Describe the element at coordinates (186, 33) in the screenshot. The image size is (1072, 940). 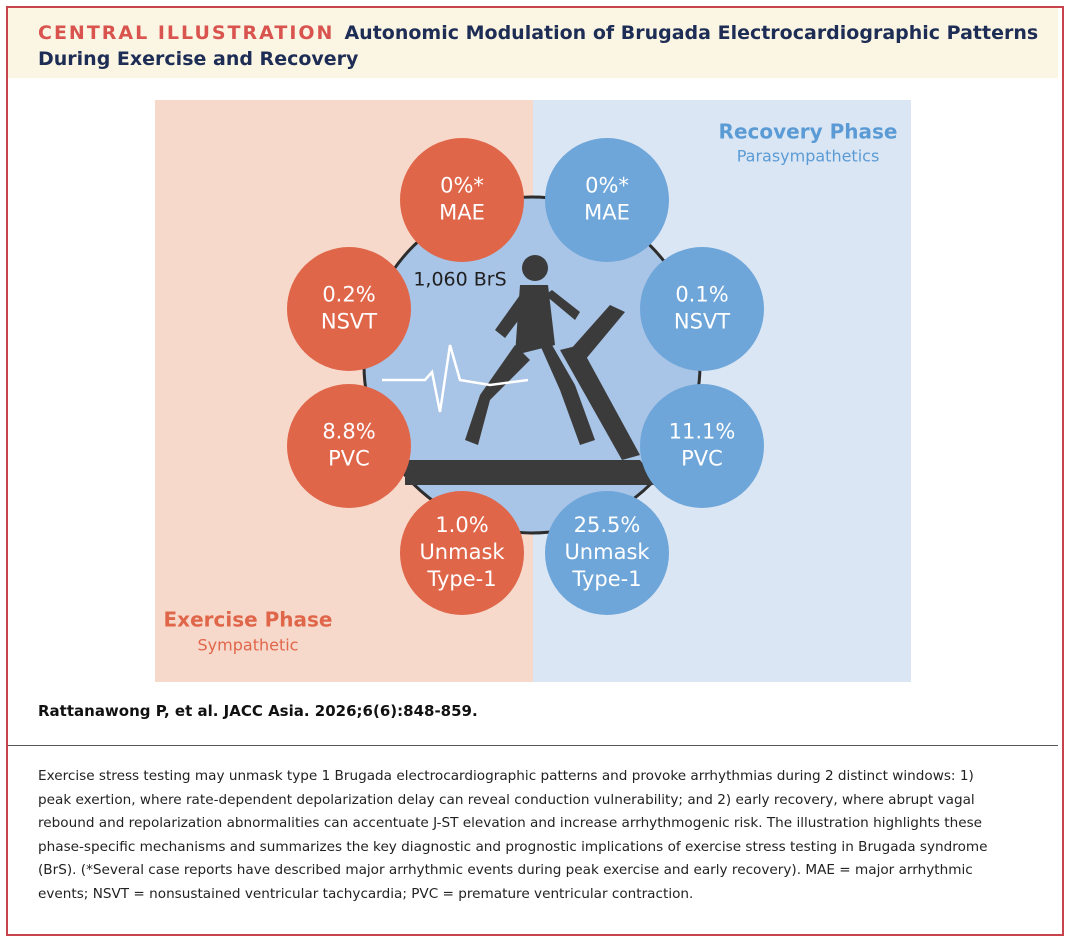
I see `title-label: CENTRAL ILLUSTRATION` at that location.